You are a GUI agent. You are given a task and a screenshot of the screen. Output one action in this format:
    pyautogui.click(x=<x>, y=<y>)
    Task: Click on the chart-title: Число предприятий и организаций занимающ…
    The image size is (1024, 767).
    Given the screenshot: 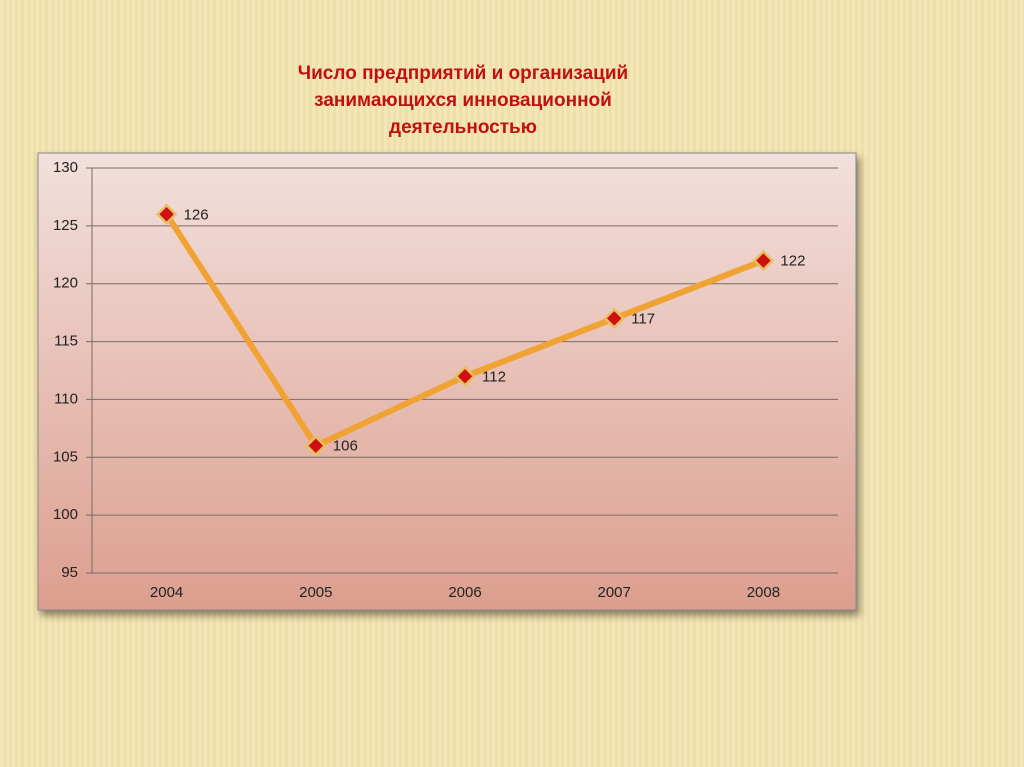 What is the action you would take?
    pyautogui.click(x=463, y=100)
    